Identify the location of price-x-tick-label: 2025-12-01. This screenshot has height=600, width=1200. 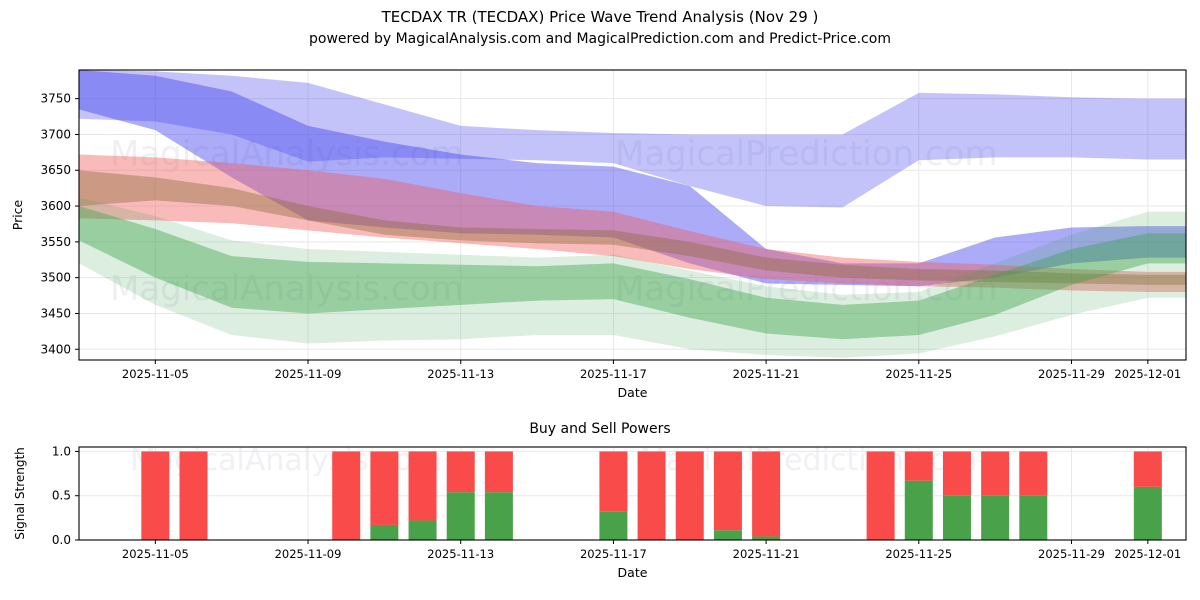
(1147, 374).